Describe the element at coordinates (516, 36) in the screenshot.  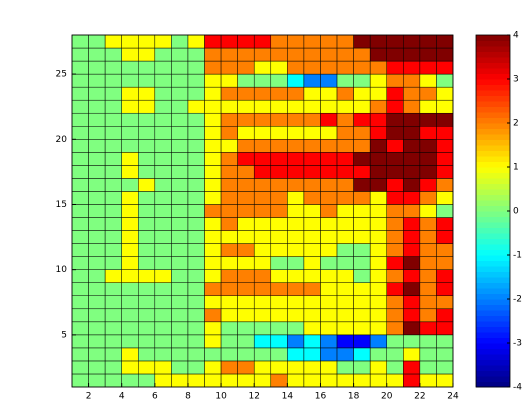
I see `colorbar-tick-label: 4` at that location.